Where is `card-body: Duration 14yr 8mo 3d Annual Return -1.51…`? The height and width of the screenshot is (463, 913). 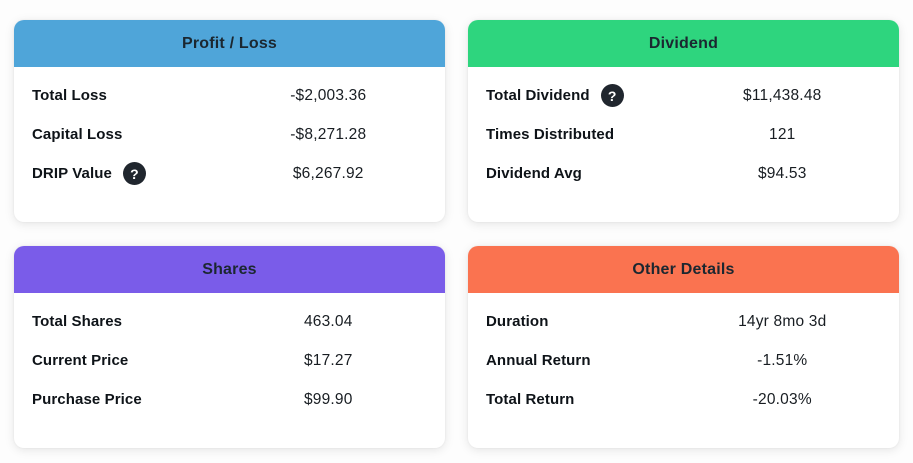
card-body: Duration 14yr 8mo 3d Annual Return -1.51… is located at coordinates (683, 356).